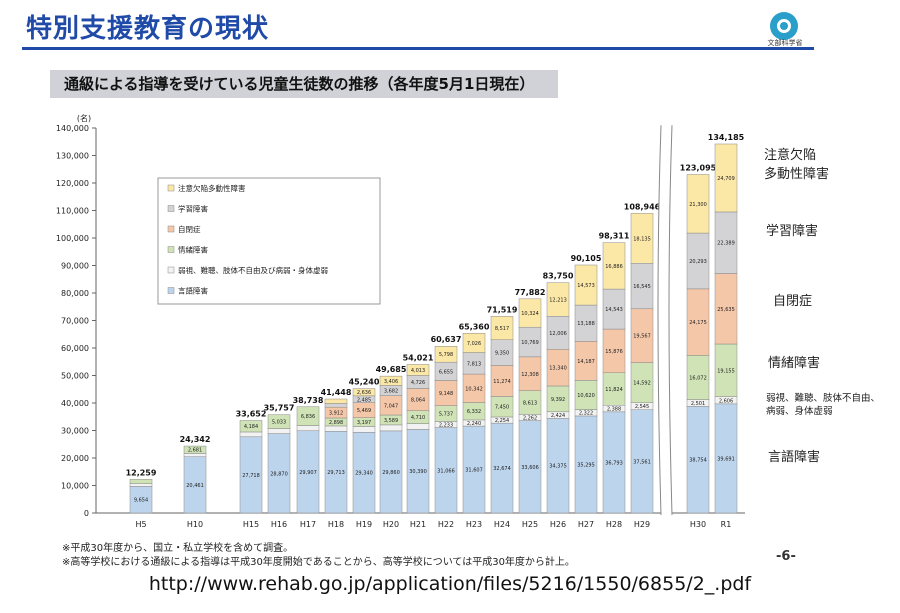  I want to click on bar-value-label: 6,836, so click(308, 417).